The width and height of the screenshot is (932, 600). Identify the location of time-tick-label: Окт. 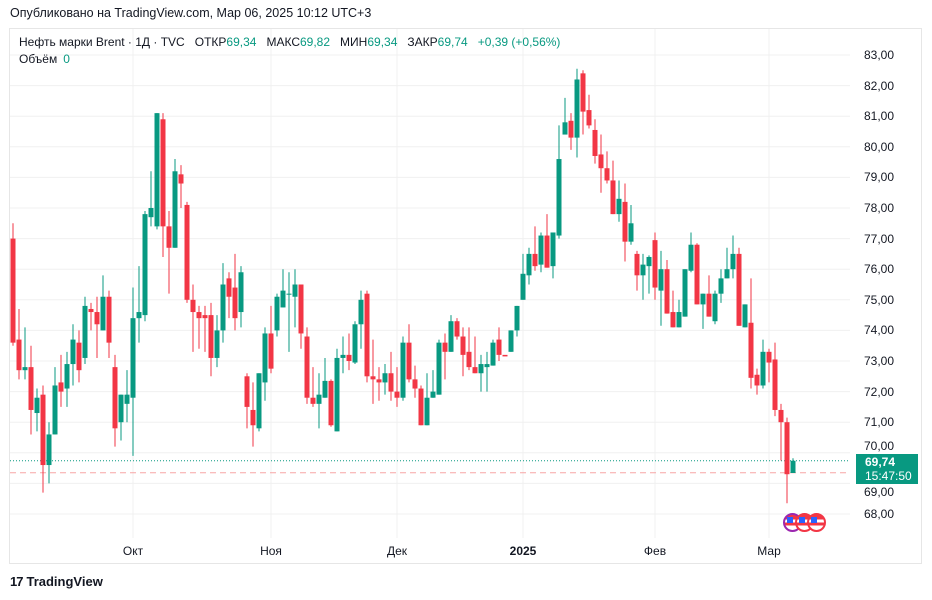
(133, 551).